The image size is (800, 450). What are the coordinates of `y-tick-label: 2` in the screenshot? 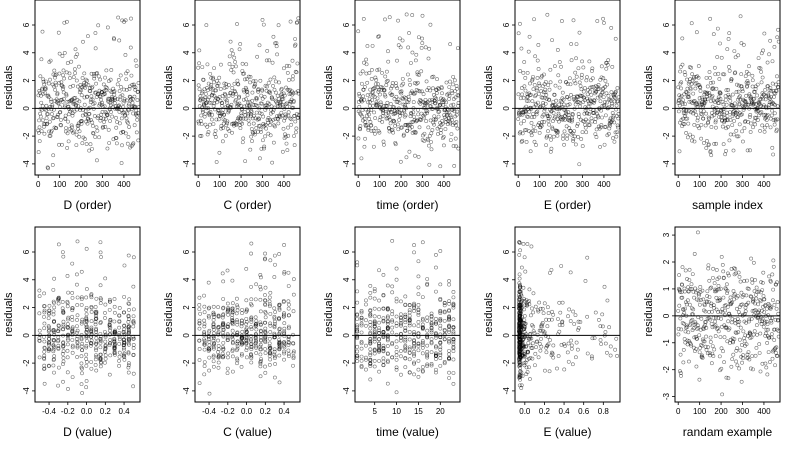 It's located at (666, 261).